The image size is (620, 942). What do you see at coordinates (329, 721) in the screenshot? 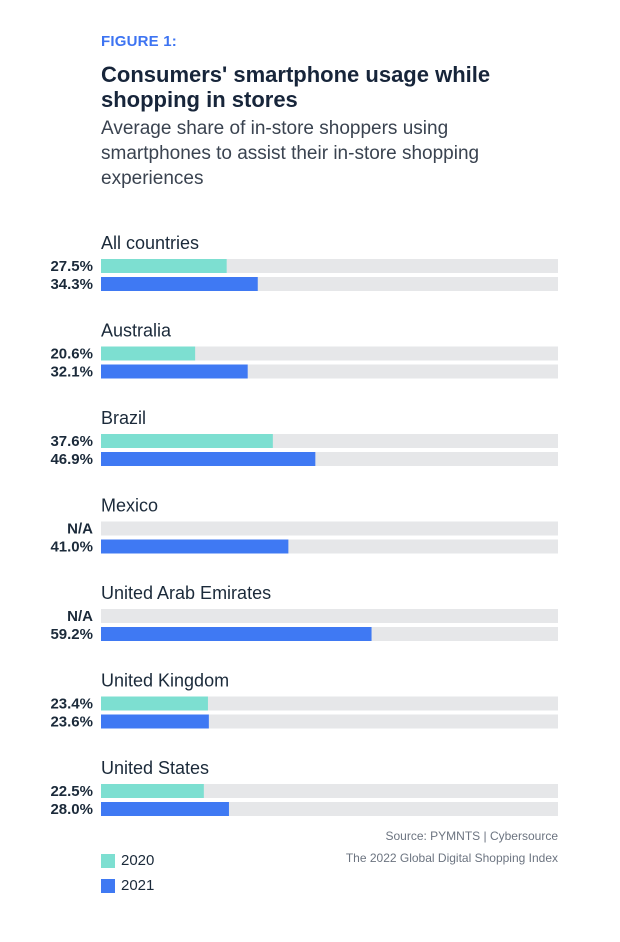
I see `bar-track-united-kingdom-2021` at bounding box center [329, 721].